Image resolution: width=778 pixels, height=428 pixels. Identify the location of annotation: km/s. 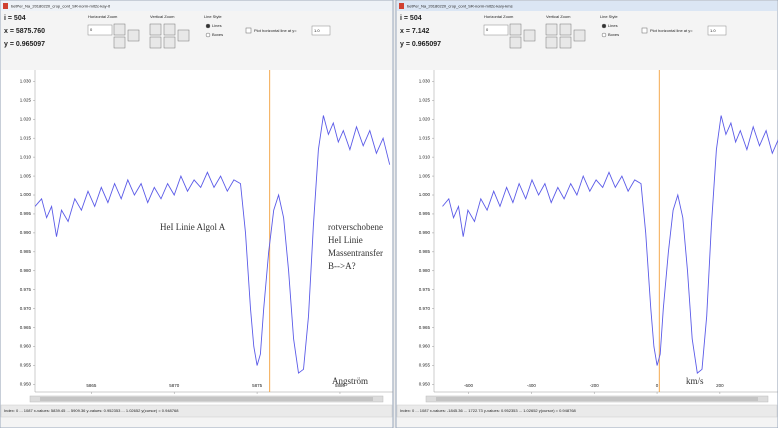
(695, 381).